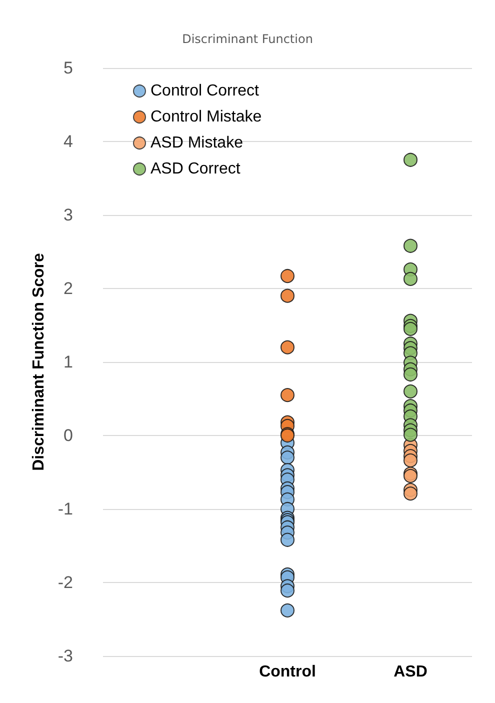 This screenshot has height=703, width=495. Describe the element at coordinates (68, 215) in the screenshot. I see `y-tick-label: 3` at that location.